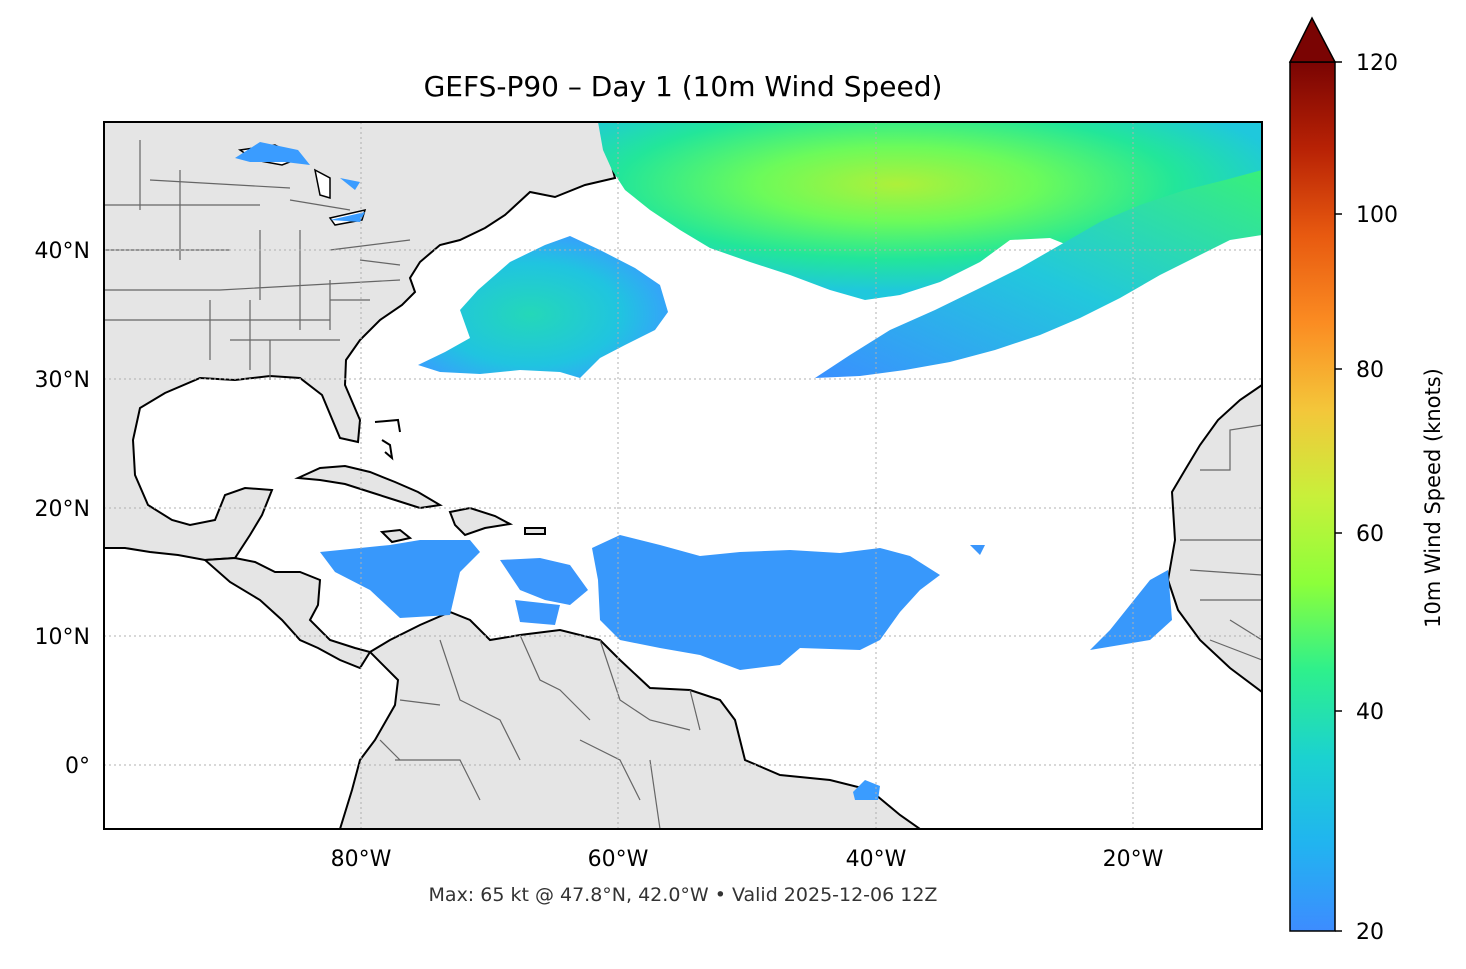  Describe the element at coordinates (1312, 496) in the screenshot. I see `colorbar-gradient` at that location.